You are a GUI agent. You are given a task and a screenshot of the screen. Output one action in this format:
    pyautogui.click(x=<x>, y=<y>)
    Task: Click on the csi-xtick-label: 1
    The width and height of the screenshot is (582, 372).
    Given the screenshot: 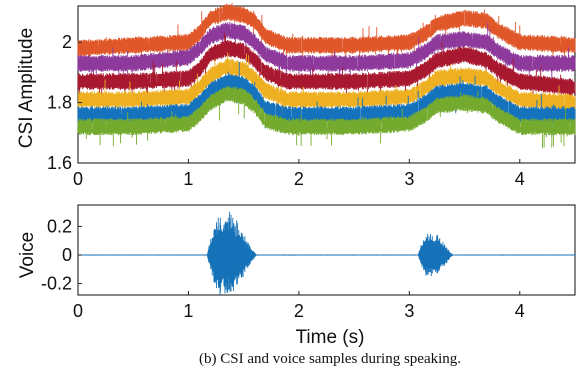 What is the action you would take?
    pyautogui.click(x=188, y=179)
    